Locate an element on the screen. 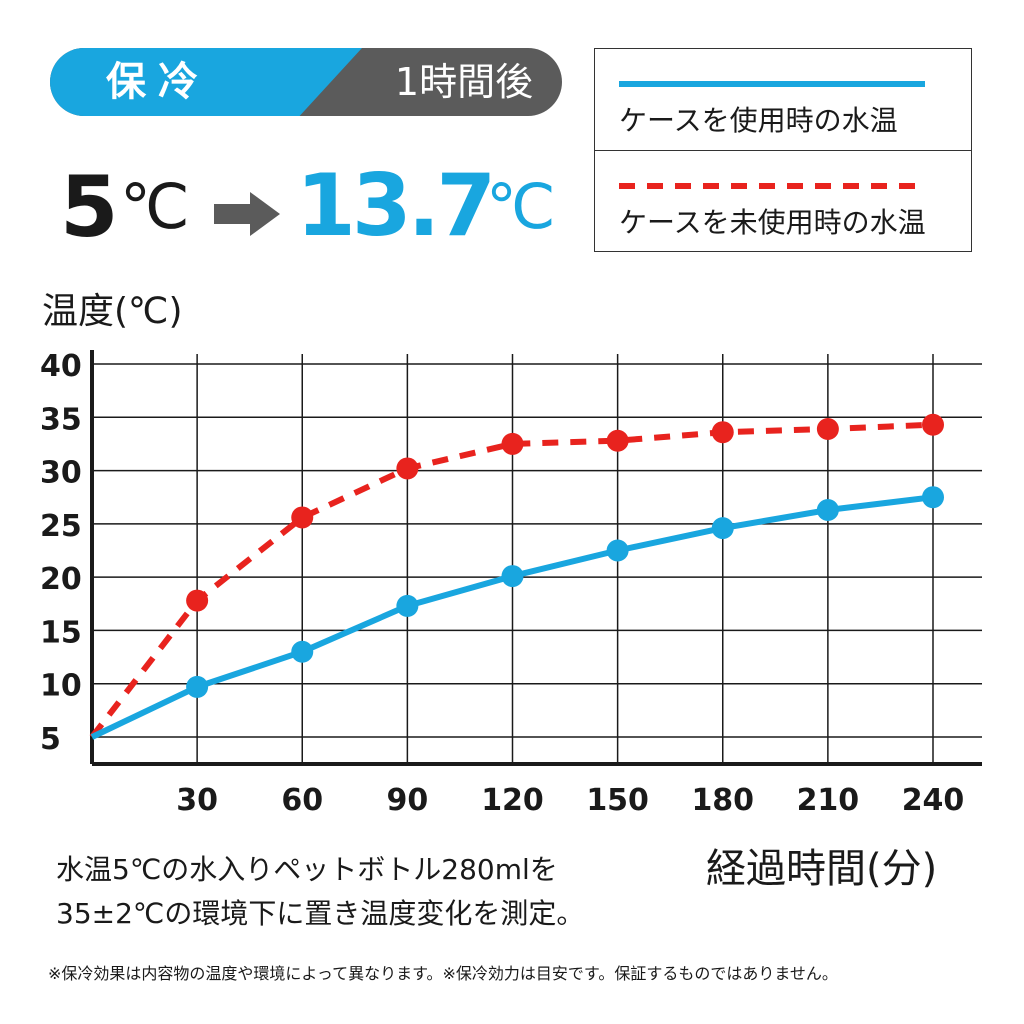 The image size is (1024, 1024). y-tick-label: 5 is located at coordinates (50, 739).